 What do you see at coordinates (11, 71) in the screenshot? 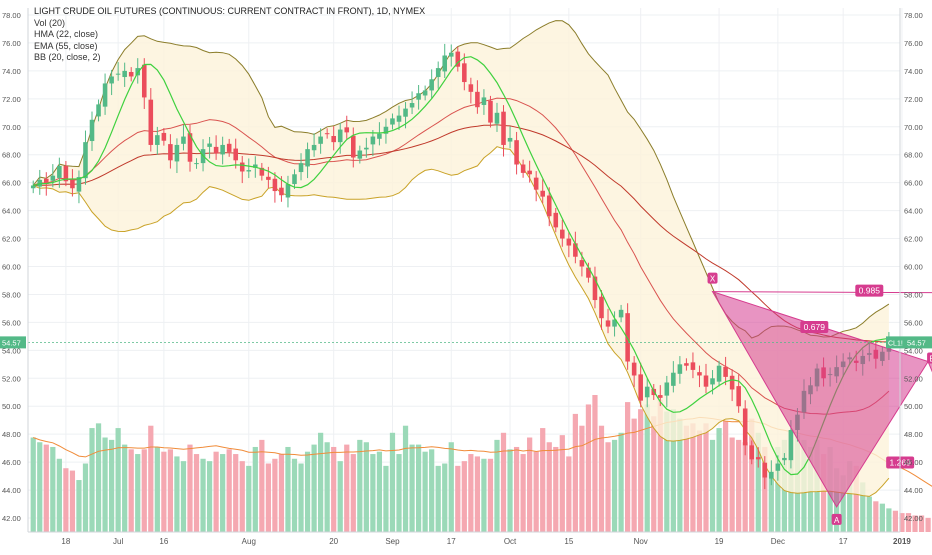
I see `y-tick-label-left: 74.00` at bounding box center [11, 71].